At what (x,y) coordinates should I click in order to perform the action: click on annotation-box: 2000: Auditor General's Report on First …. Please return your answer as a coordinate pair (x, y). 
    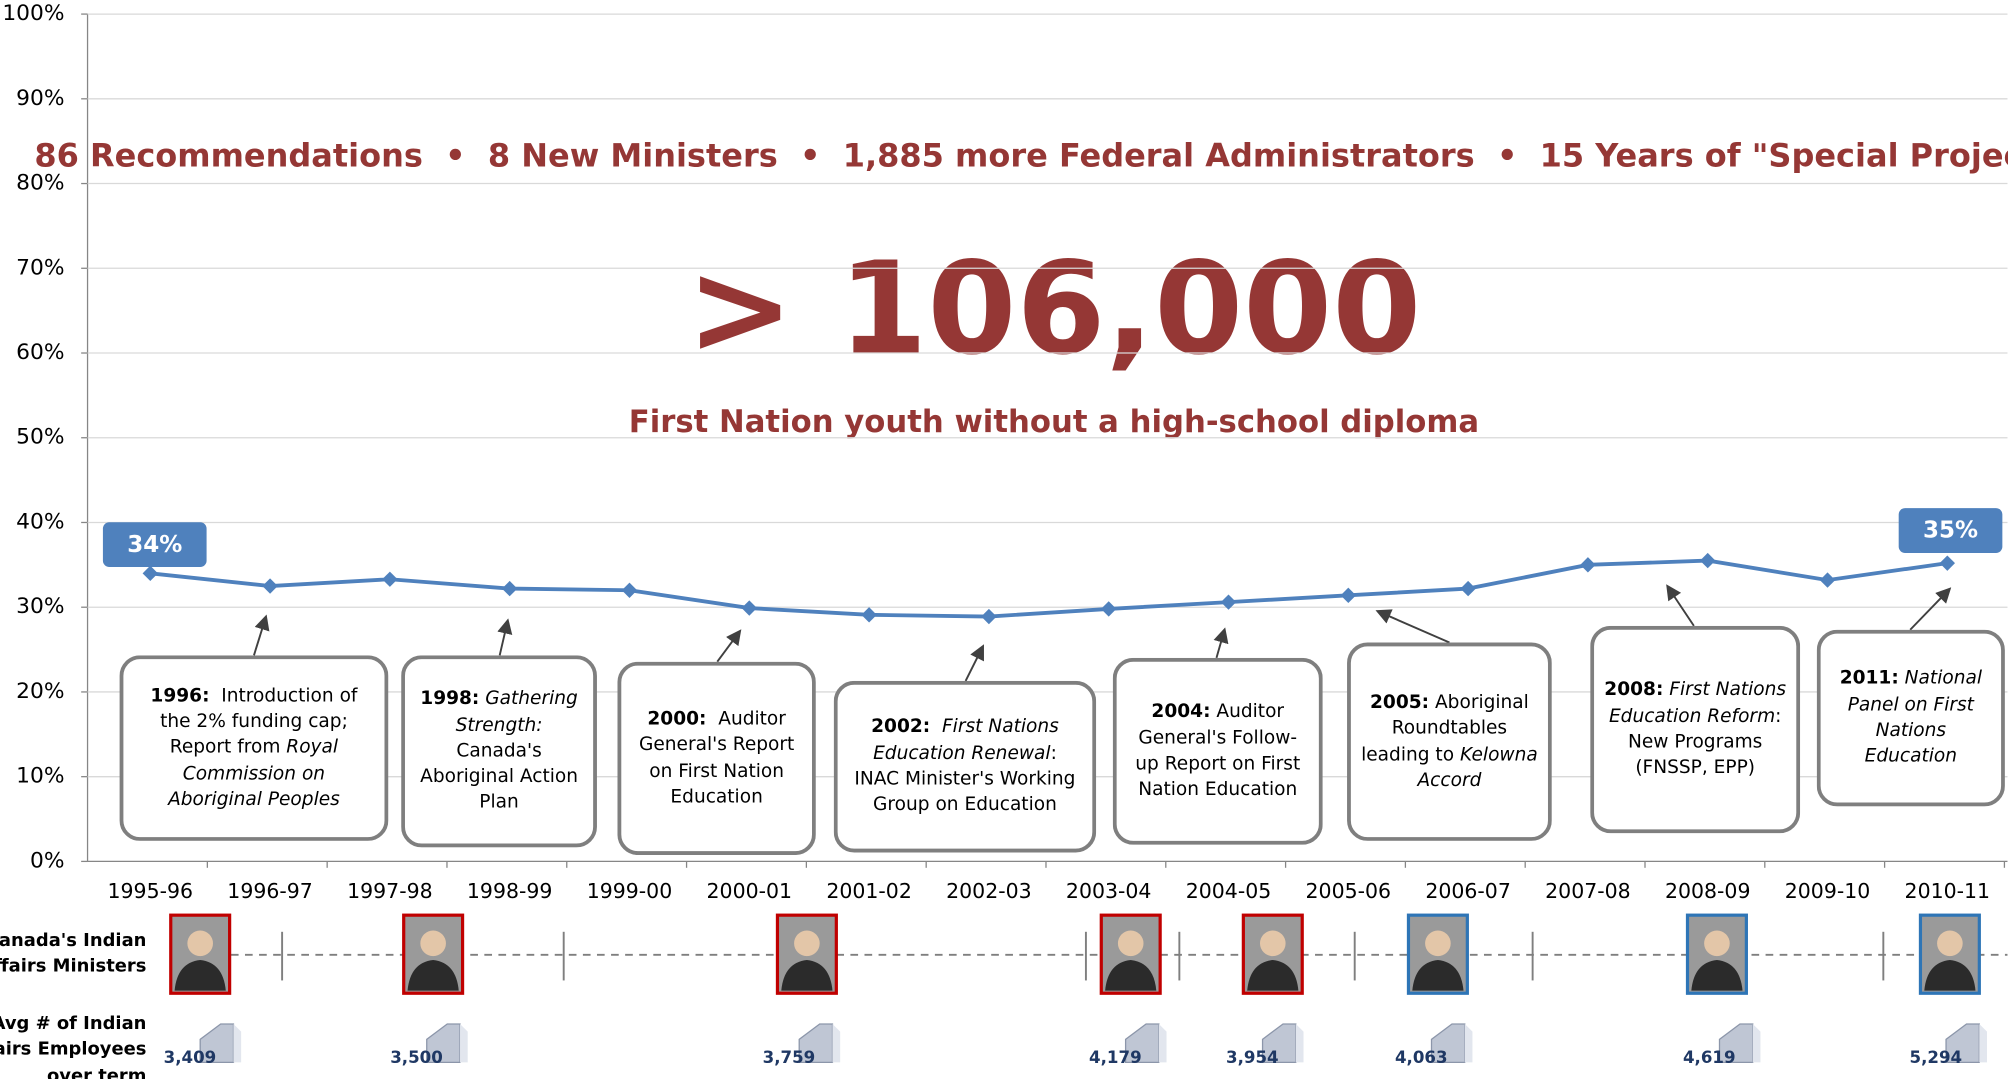
    Looking at the image, I should click on (716, 758).